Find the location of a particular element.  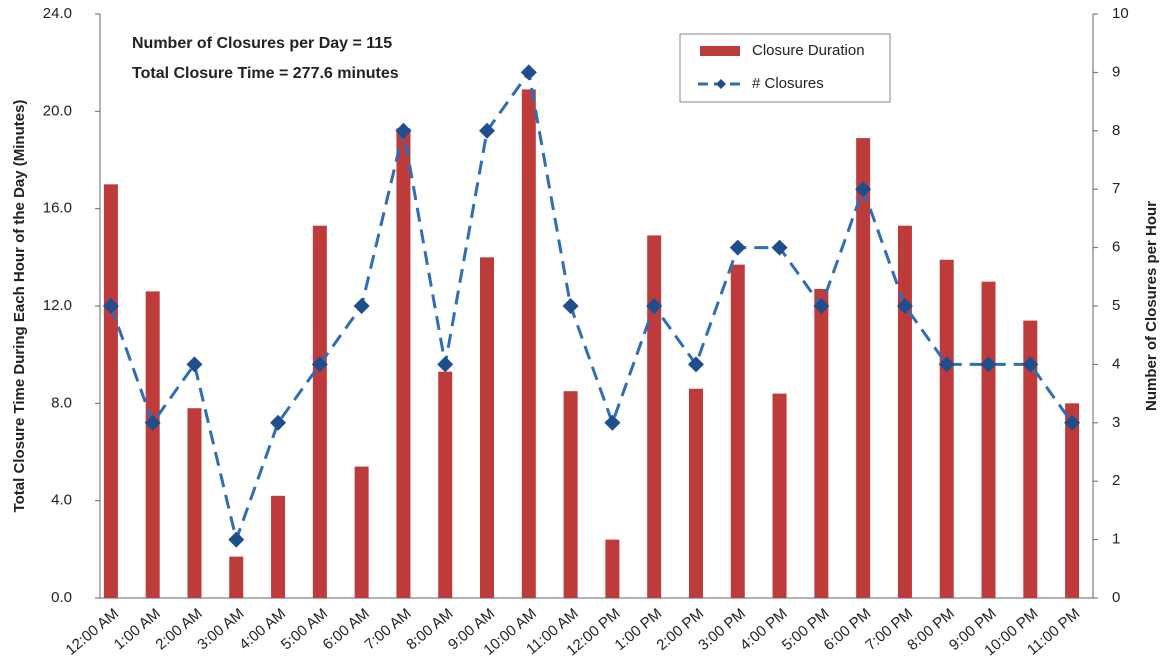

y2-tick-label: 8 is located at coordinates (1116, 130).